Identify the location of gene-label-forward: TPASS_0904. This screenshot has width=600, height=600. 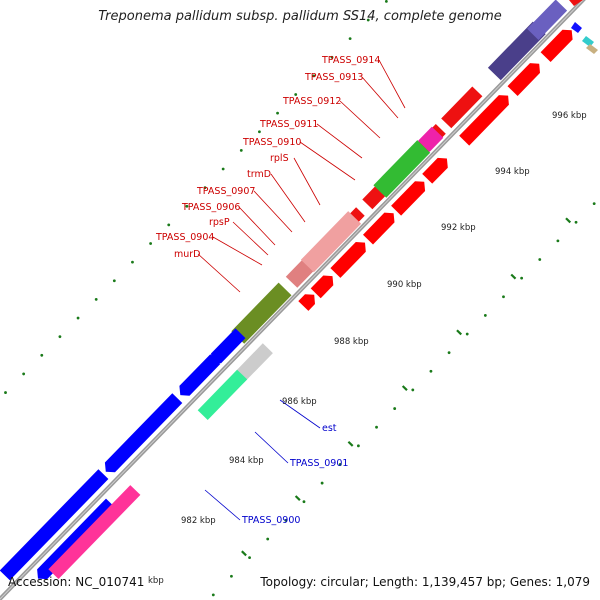
(184, 237).